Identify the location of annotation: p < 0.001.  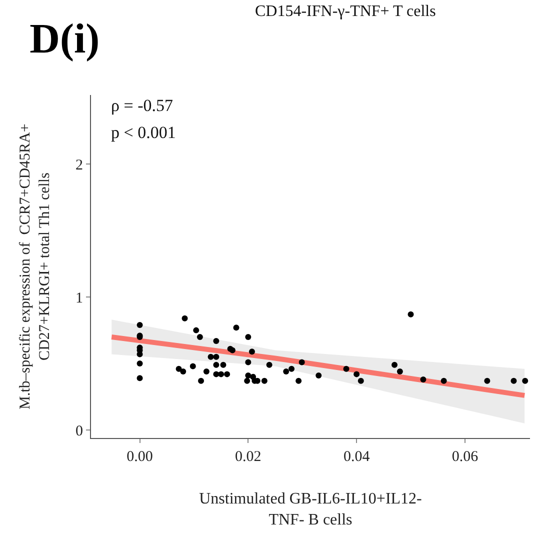
(143, 132).